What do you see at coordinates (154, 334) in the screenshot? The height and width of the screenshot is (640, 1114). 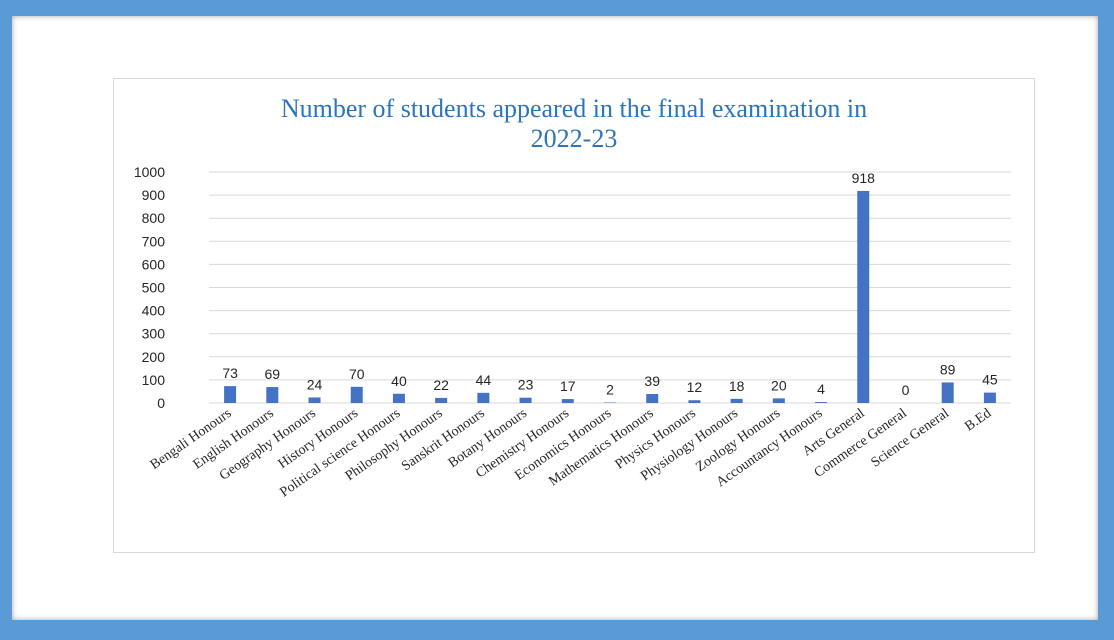 I see `y-tick-label: 300` at bounding box center [154, 334].